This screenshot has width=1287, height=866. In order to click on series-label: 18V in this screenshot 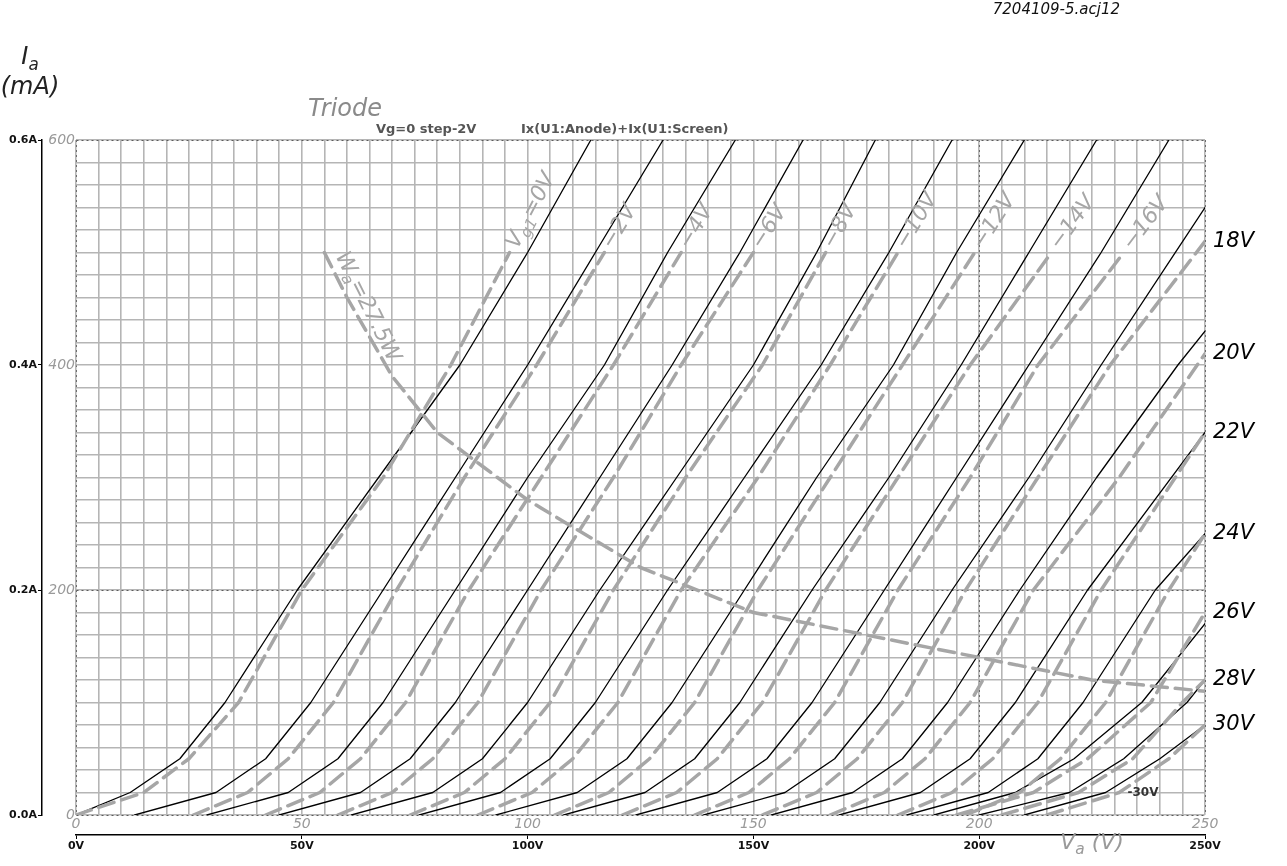, I will do `click(1234, 239)`.